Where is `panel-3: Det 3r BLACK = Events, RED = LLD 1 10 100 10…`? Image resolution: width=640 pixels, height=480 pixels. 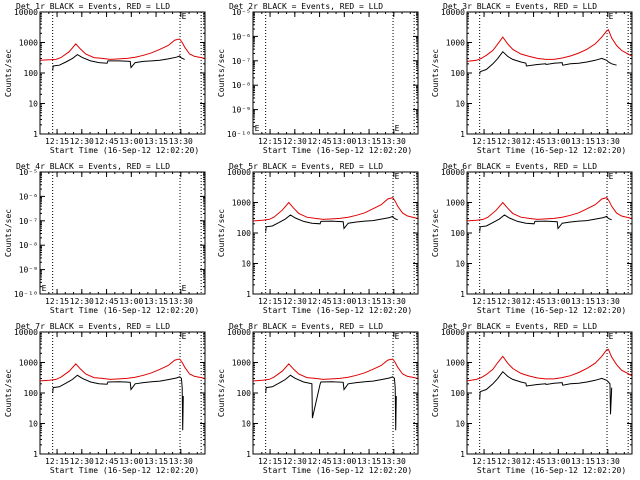 panel-3: Det 3r BLACK = Events, RED = LLD 1 10 100 10… is located at coordinates (532, 78).